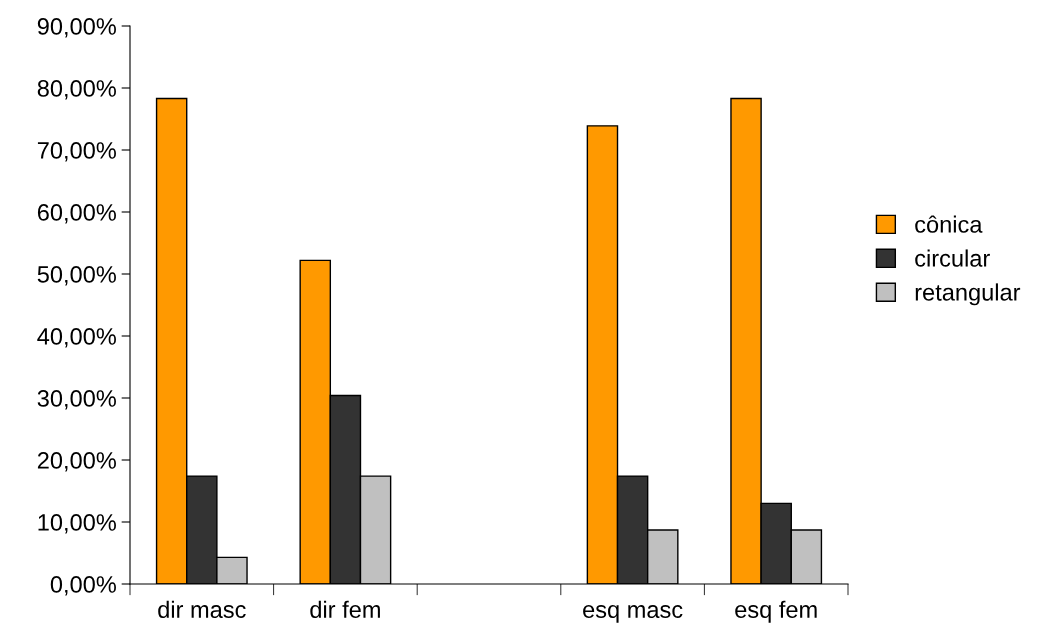  What do you see at coordinates (76, 400) in the screenshot?
I see `y-tick-label: 30,00%` at bounding box center [76, 400].